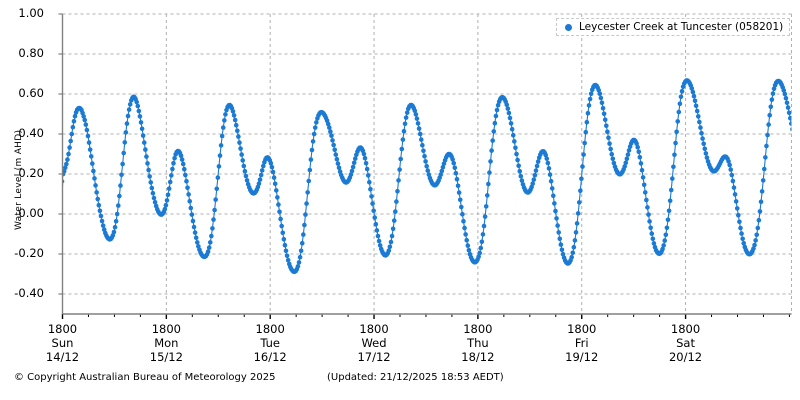 The width and height of the screenshot is (800, 400). Describe the element at coordinates (31, 93) in the screenshot. I see `y-tick-label: 0.60` at that location.